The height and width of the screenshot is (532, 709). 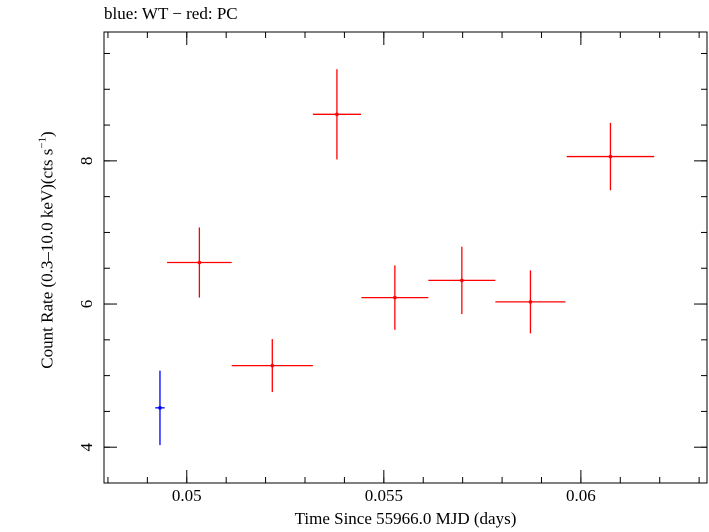 What do you see at coordinates (171, 13) in the screenshot?
I see `chart-title: blue: WT − red: PC` at bounding box center [171, 13].